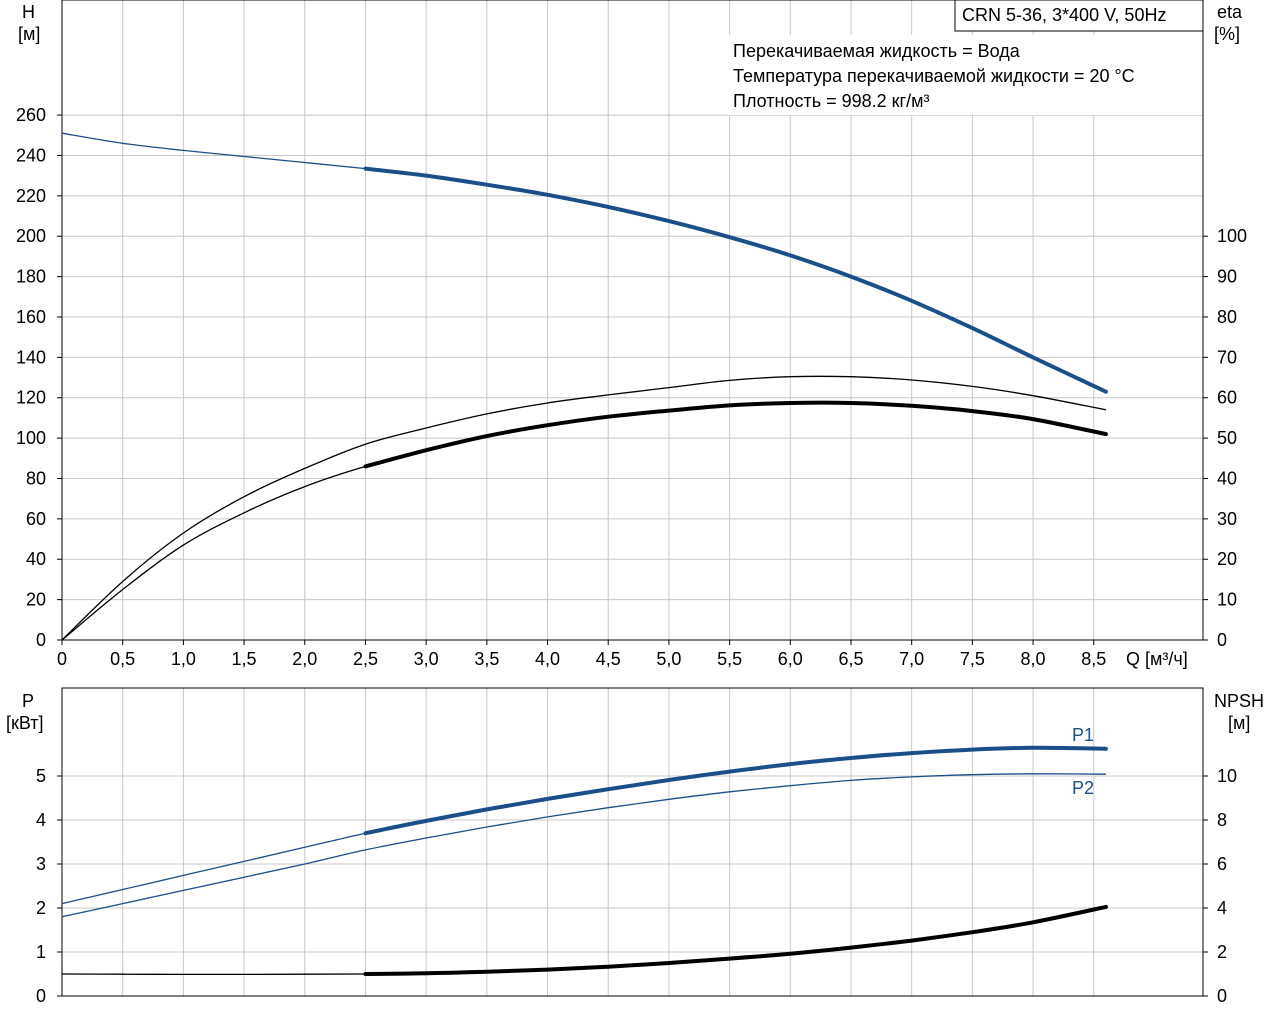 The image size is (1280, 1024). Describe the element at coordinates (1239, 723) in the screenshot. I see `lower-right-axis-label-line2: [м]` at that location.